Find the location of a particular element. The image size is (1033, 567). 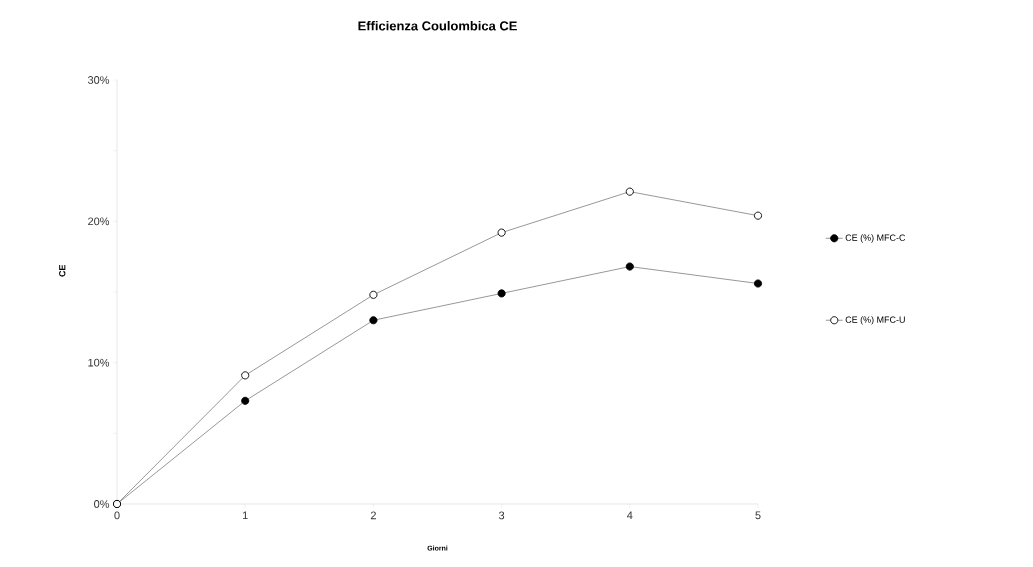

legend-label: CE (%) MFC-C is located at coordinates (875, 238).